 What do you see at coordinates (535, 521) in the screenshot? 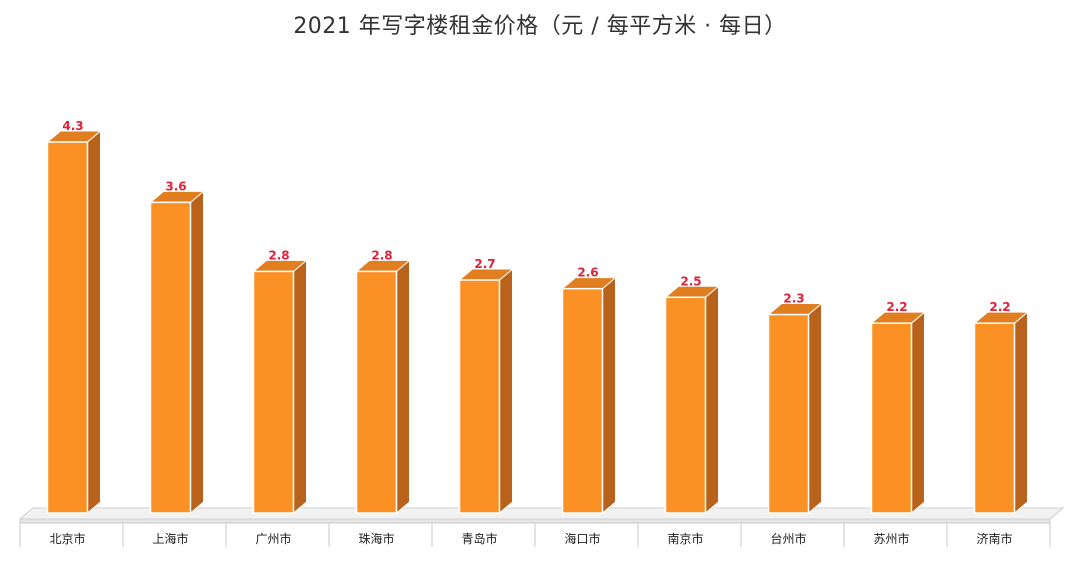
I see `chart-floor-front` at bounding box center [535, 521].